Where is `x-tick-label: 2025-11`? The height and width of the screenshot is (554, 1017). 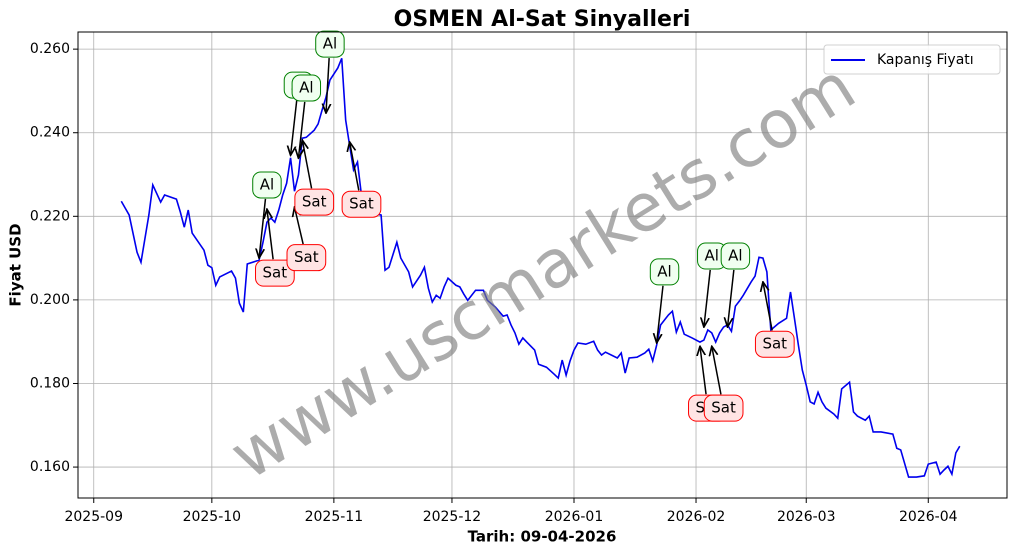
x-tick-label: 2025-11 is located at coordinates (334, 517).